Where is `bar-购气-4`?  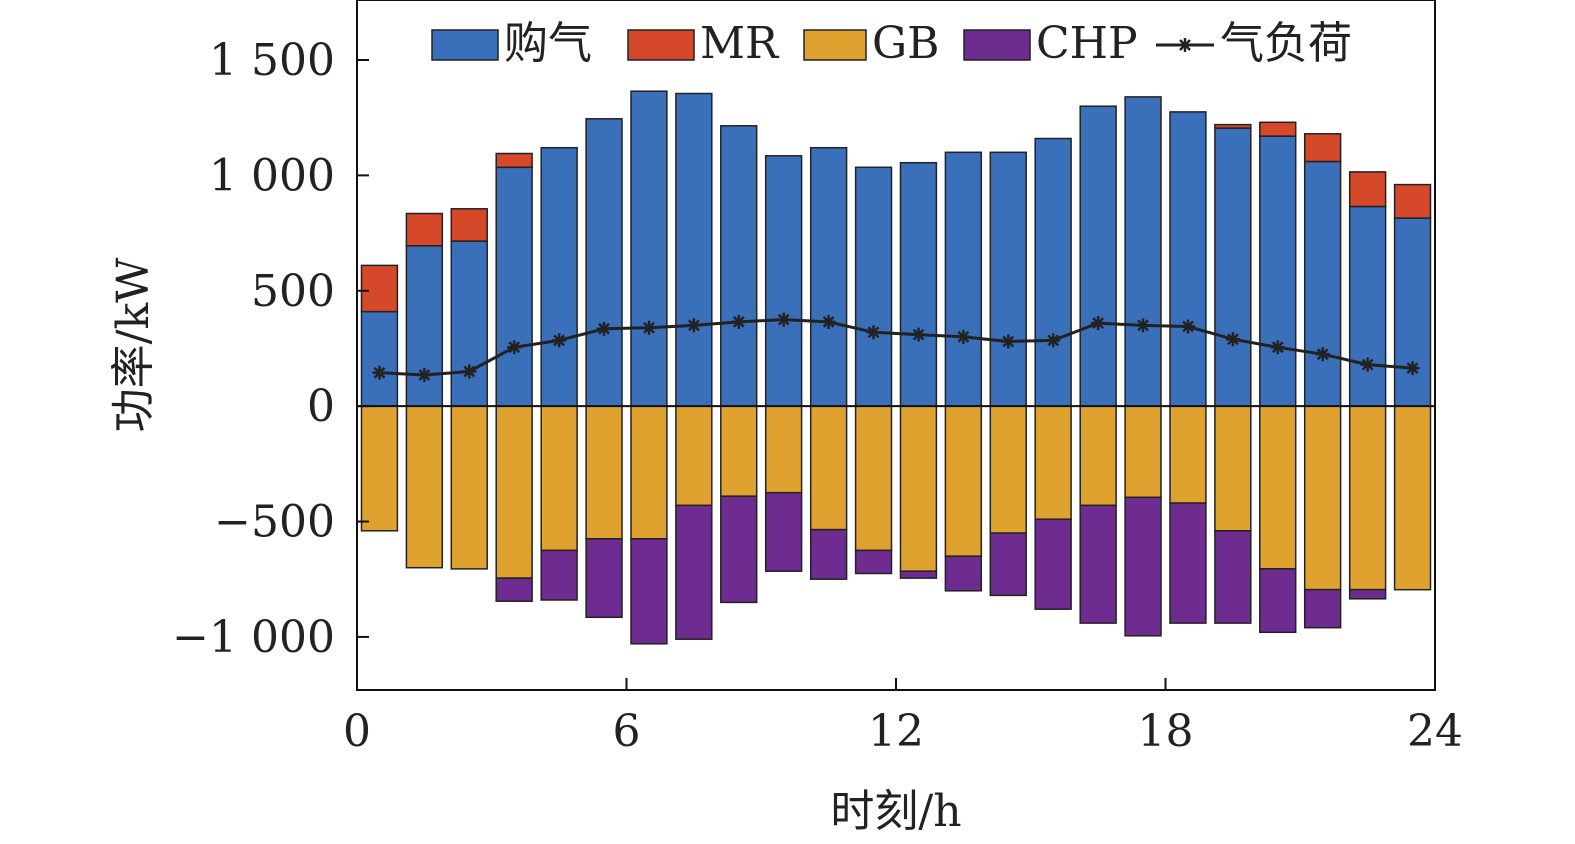
bar-购气-4 is located at coordinates (559, 276).